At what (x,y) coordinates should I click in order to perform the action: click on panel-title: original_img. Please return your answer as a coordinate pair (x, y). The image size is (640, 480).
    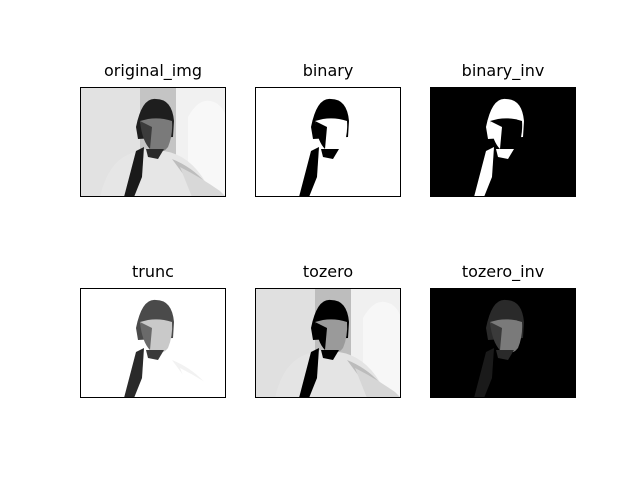
    Looking at the image, I should click on (153, 70).